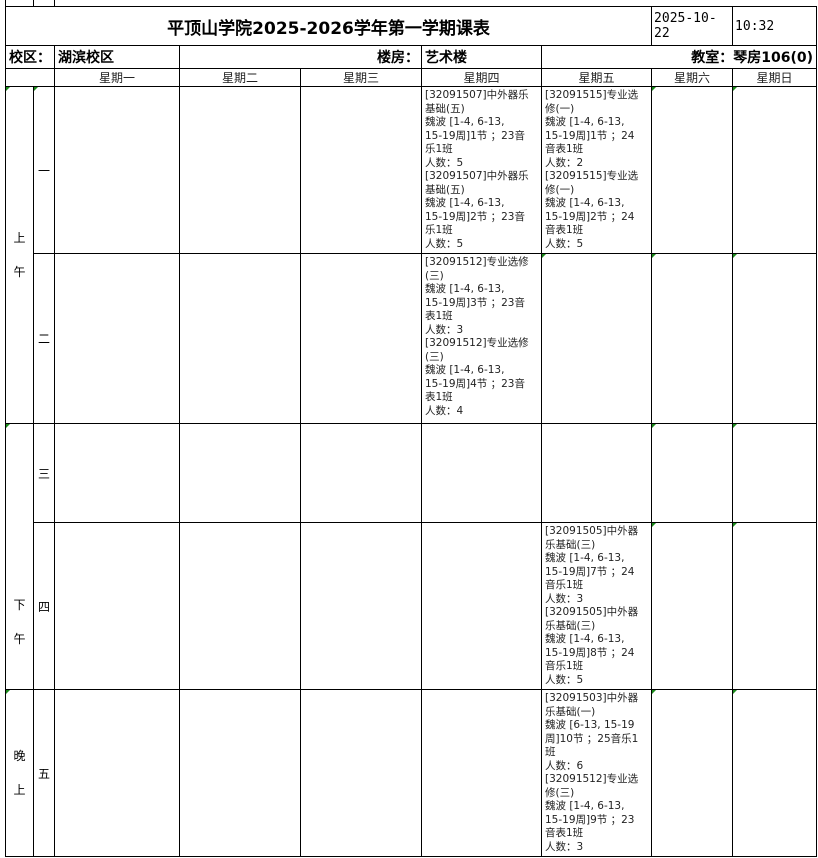 This screenshot has height=858, width=818. What do you see at coordinates (240, 773) in the screenshot?
I see `cell-p5-tue` at bounding box center [240, 773].